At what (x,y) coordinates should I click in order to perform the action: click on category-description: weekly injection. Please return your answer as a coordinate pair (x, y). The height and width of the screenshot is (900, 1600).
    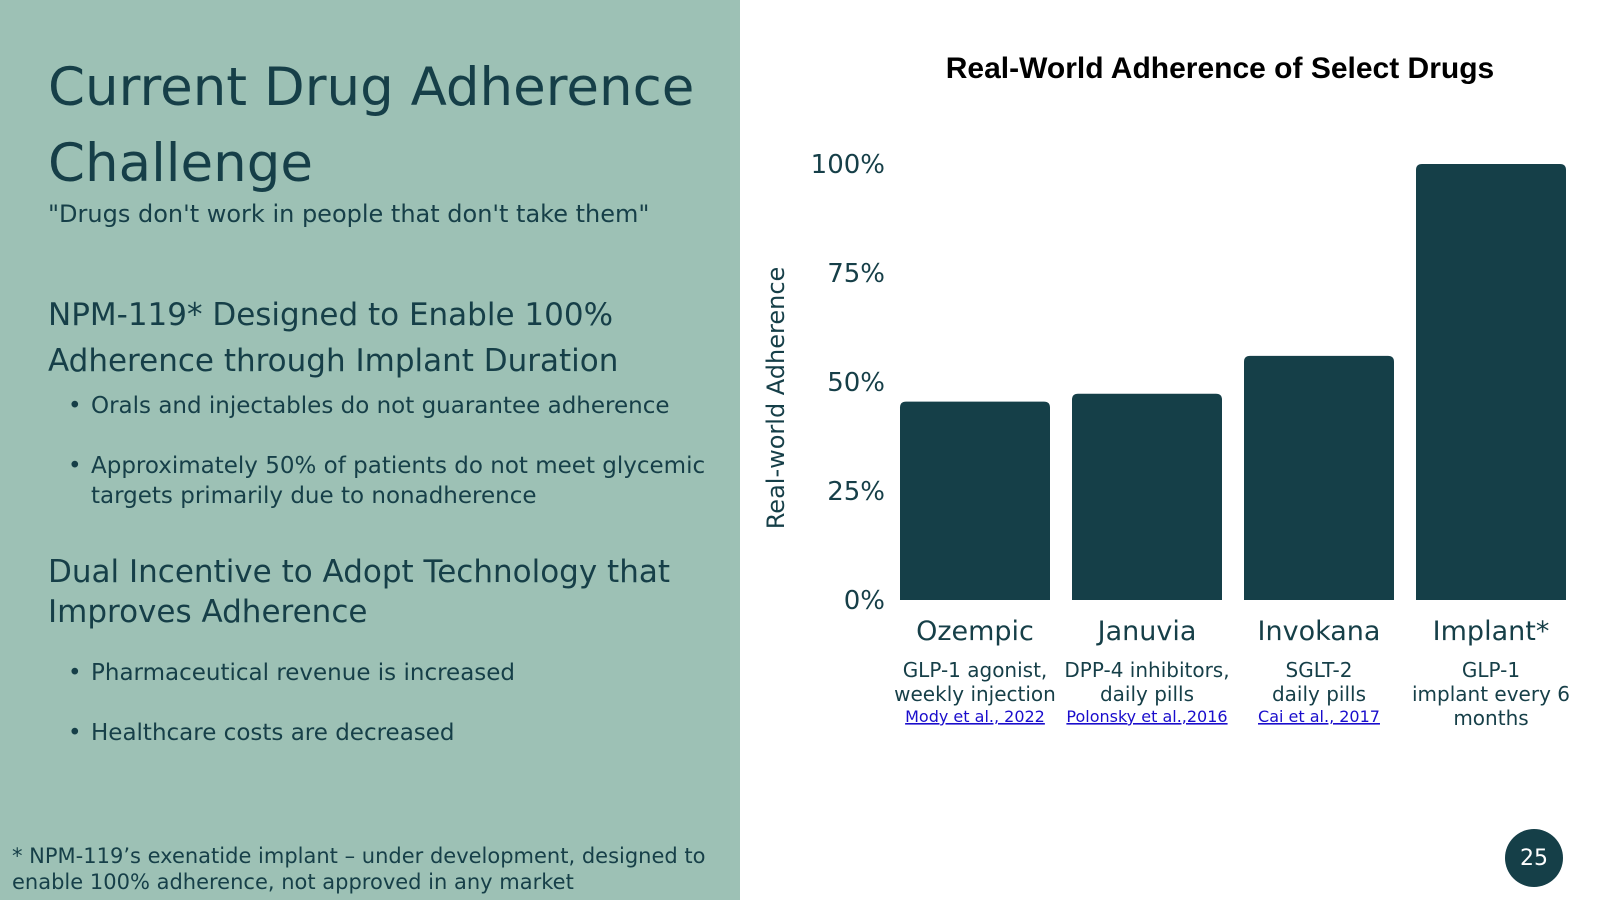
    Looking at the image, I should click on (975, 694).